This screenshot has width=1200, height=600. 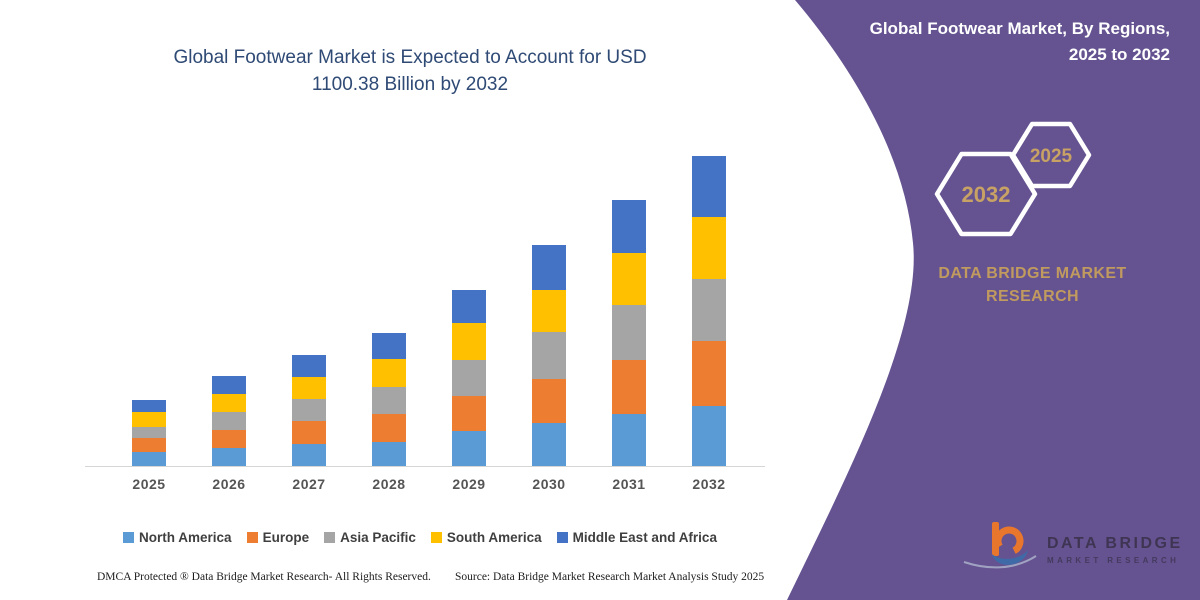 I want to click on legend-swatch-south-america, so click(x=436, y=537).